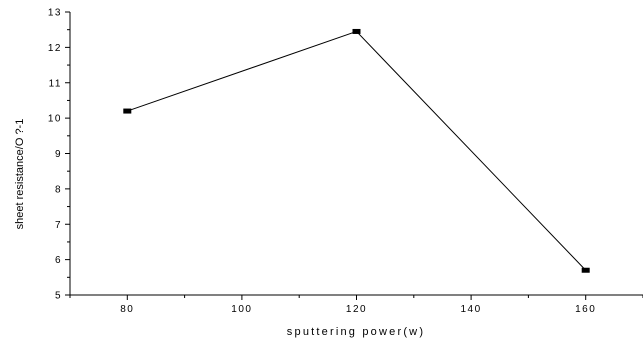 The image size is (643, 343). What do you see at coordinates (241, 309) in the screenshot?
I see `x-tick-label: 100` at bounding box center [241, 309].